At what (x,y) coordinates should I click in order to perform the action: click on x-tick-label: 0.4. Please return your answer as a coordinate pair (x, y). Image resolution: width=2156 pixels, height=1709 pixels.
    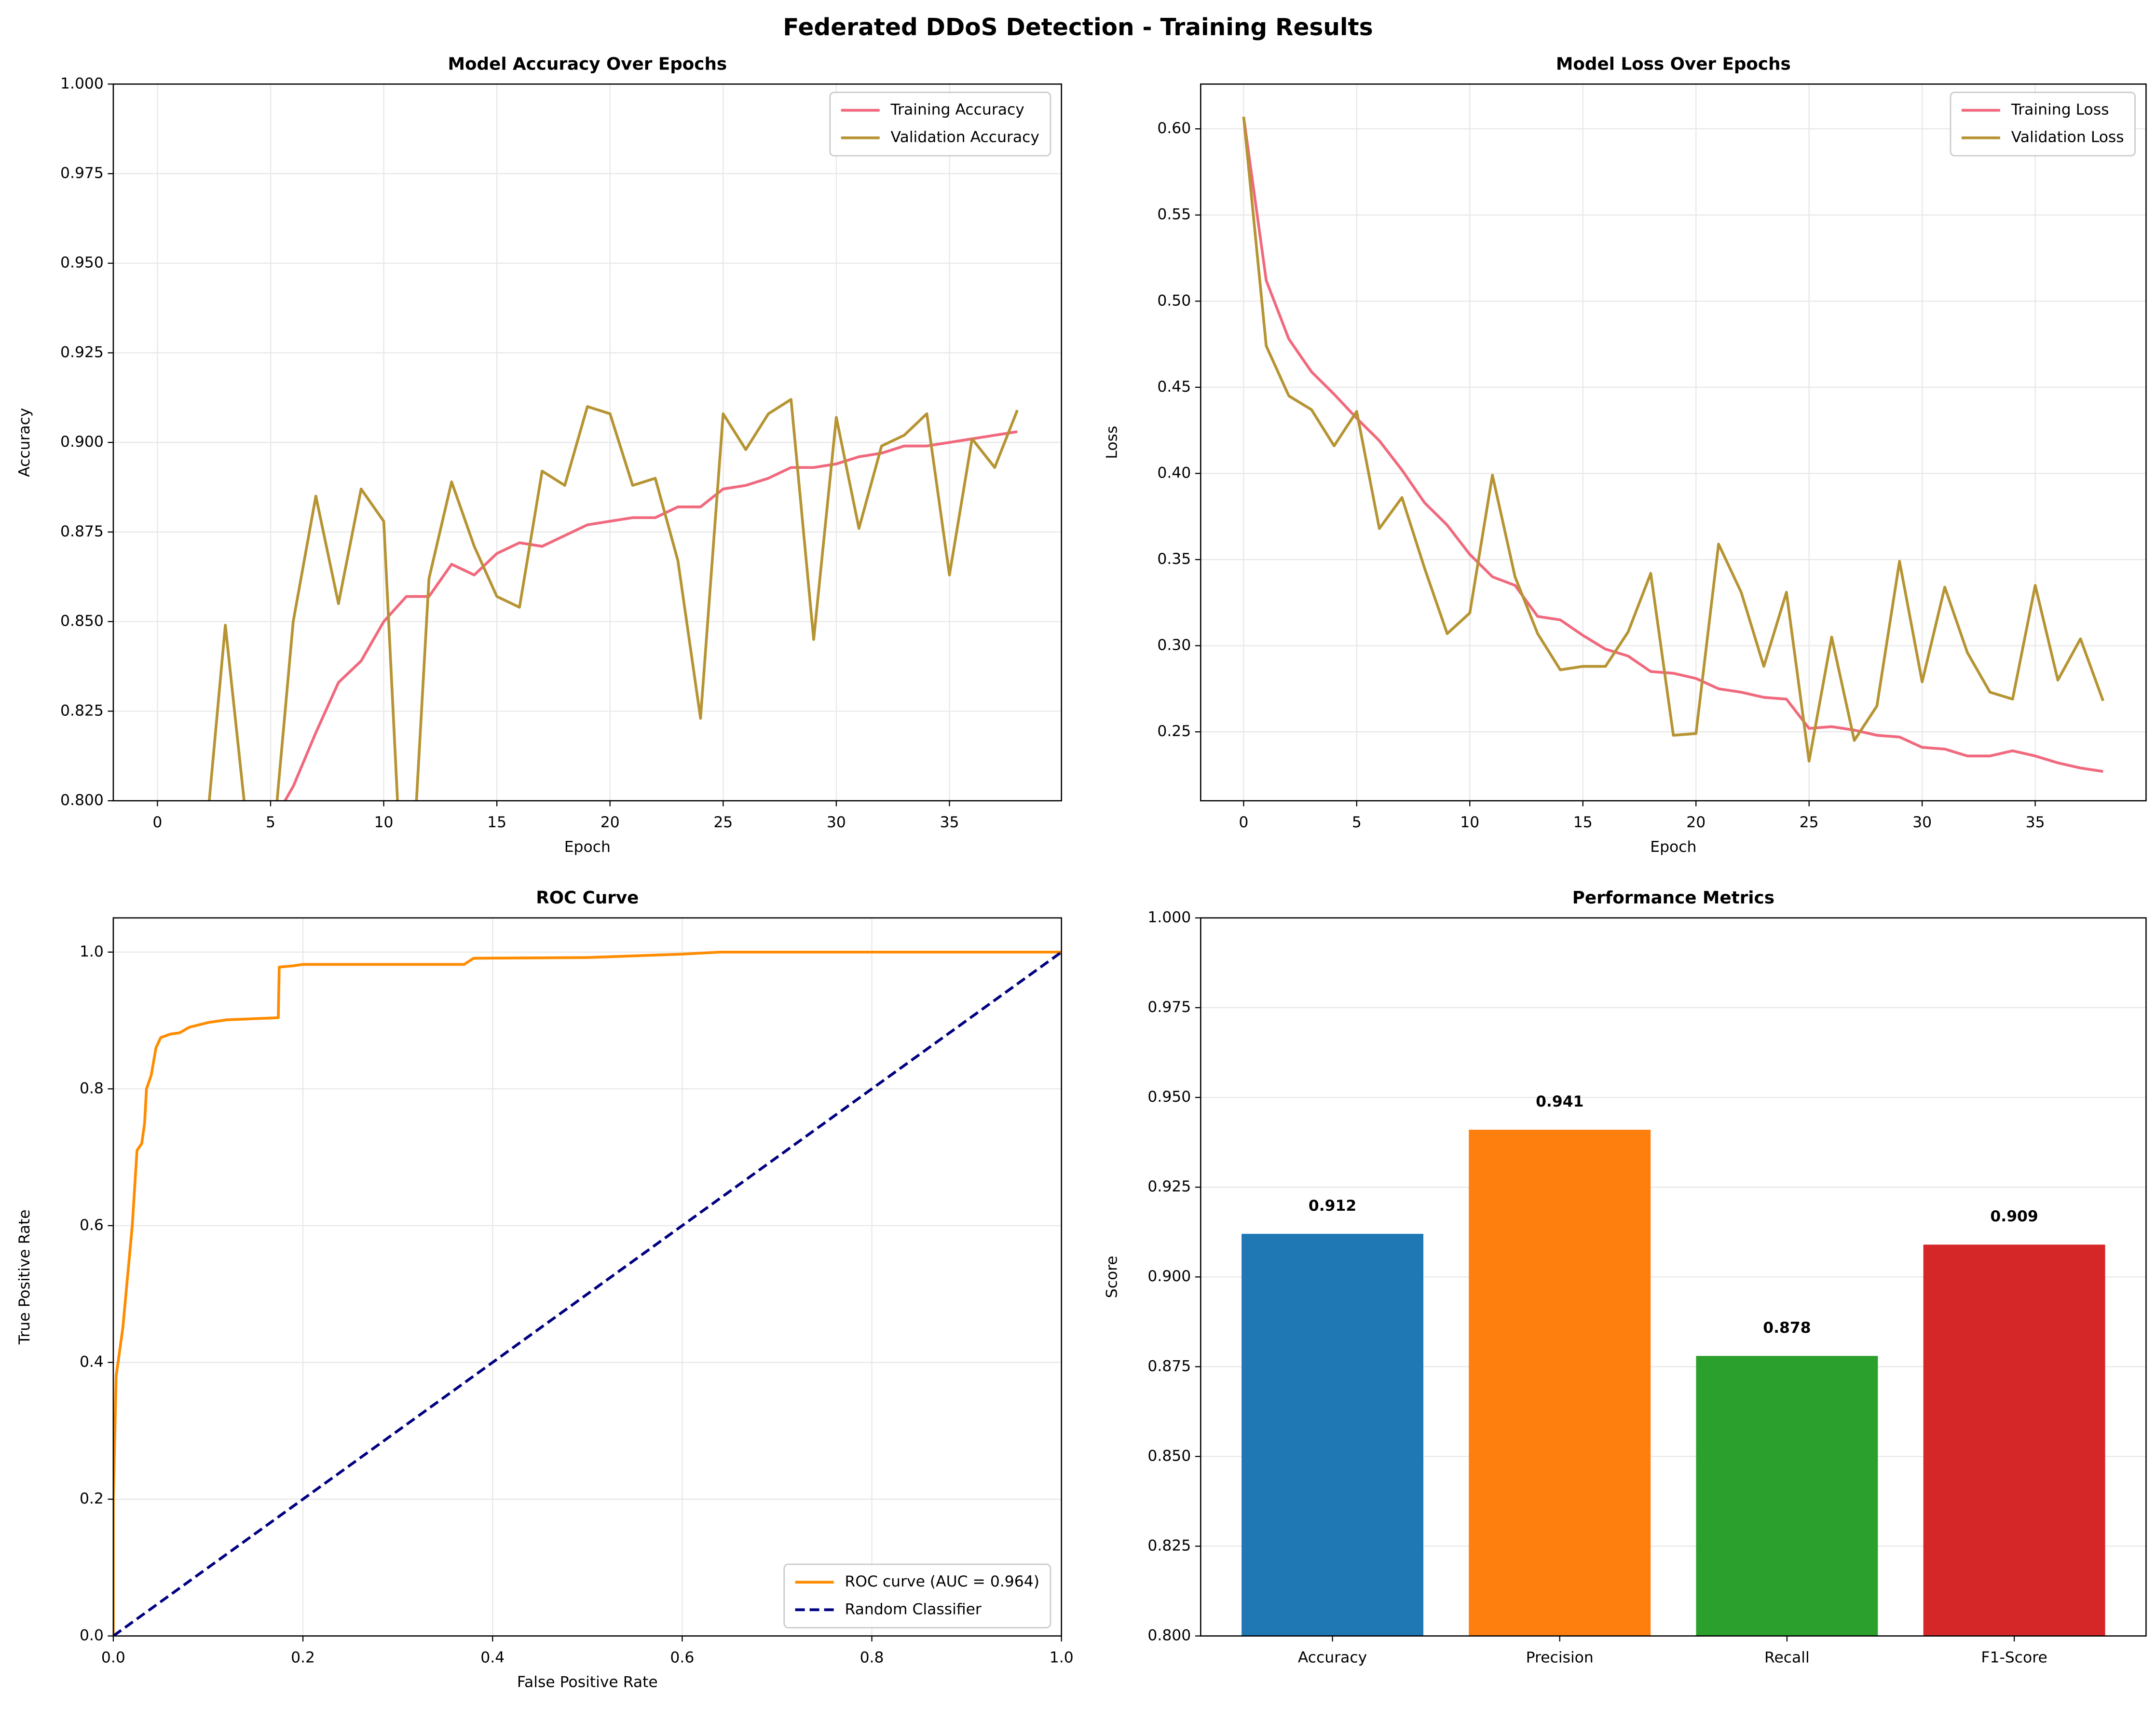
    Looking at the image, I should click on (492, 1657).